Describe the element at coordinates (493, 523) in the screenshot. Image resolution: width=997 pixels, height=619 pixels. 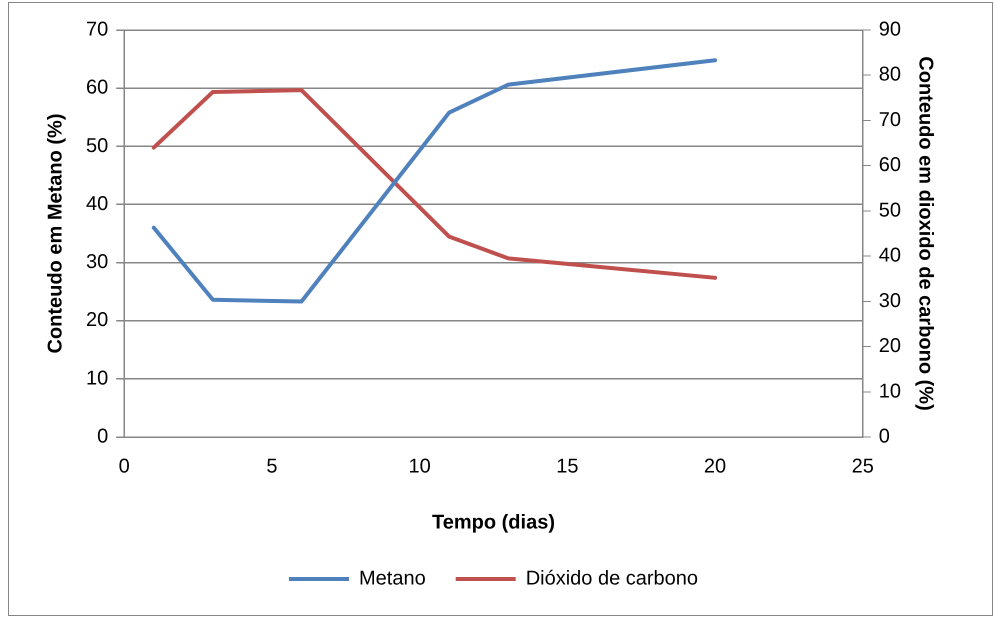
I see `x-axis-title: Tempo (dias)` at that location.